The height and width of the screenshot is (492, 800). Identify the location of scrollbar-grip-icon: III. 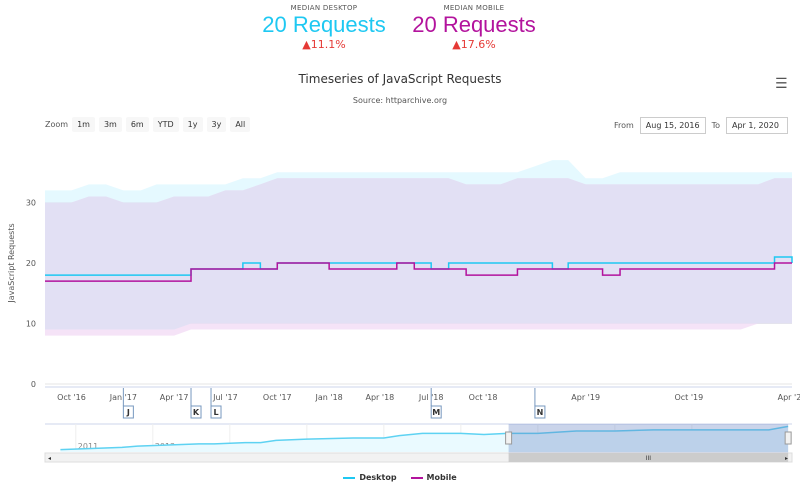
(649, 458).